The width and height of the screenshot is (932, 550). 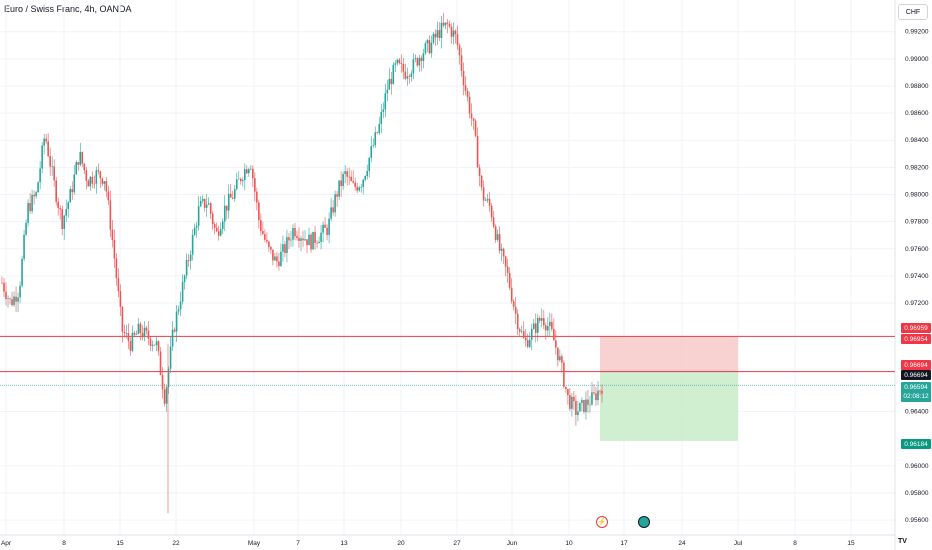 What do you see at coordinates (916, 375) in the screenshot?
I see `entry-lower-tag: 0.96694` at bounding box center [916, 375].